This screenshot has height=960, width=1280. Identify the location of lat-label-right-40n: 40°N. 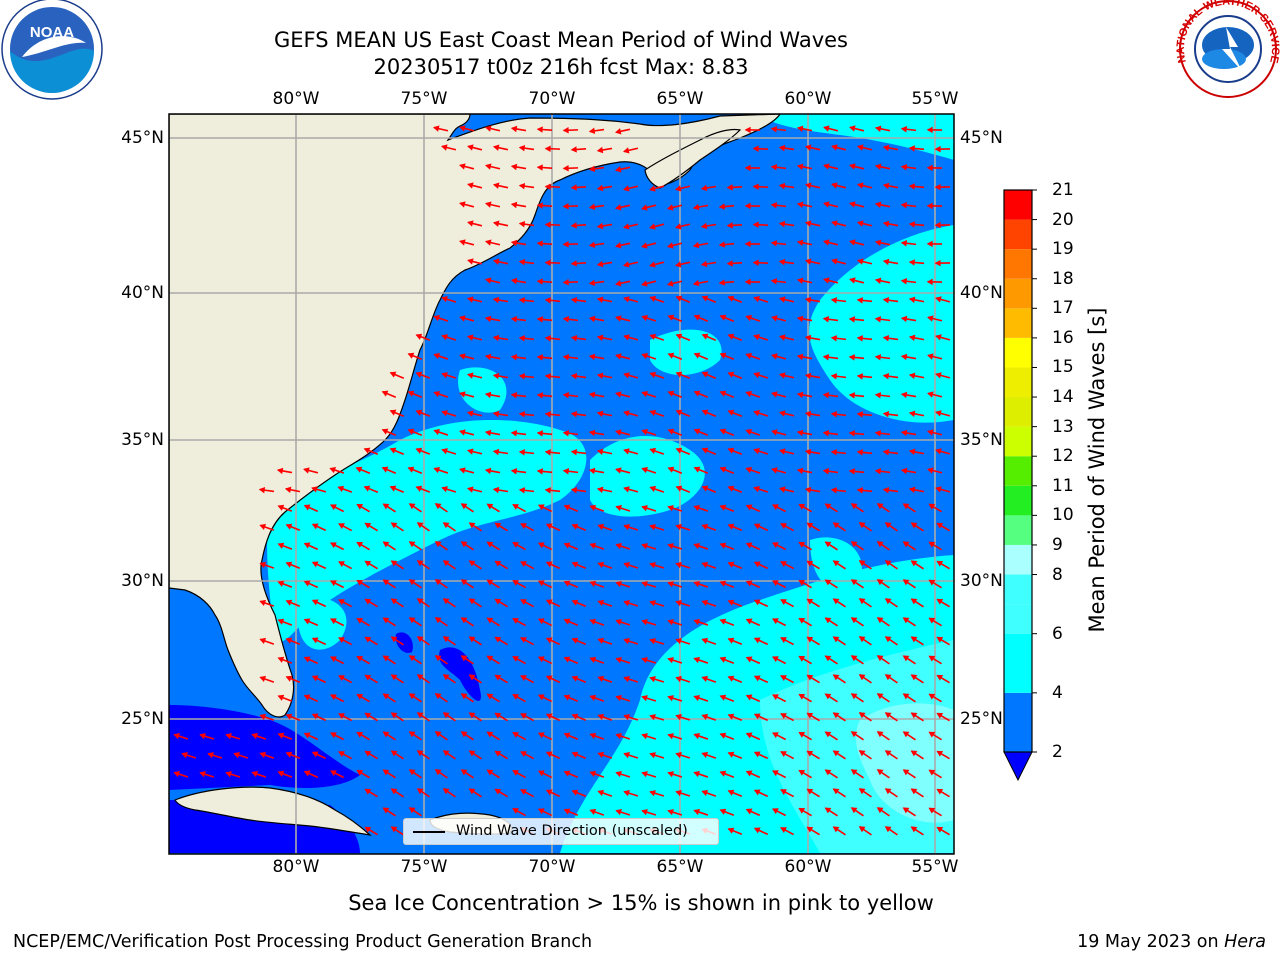
(981, 293).